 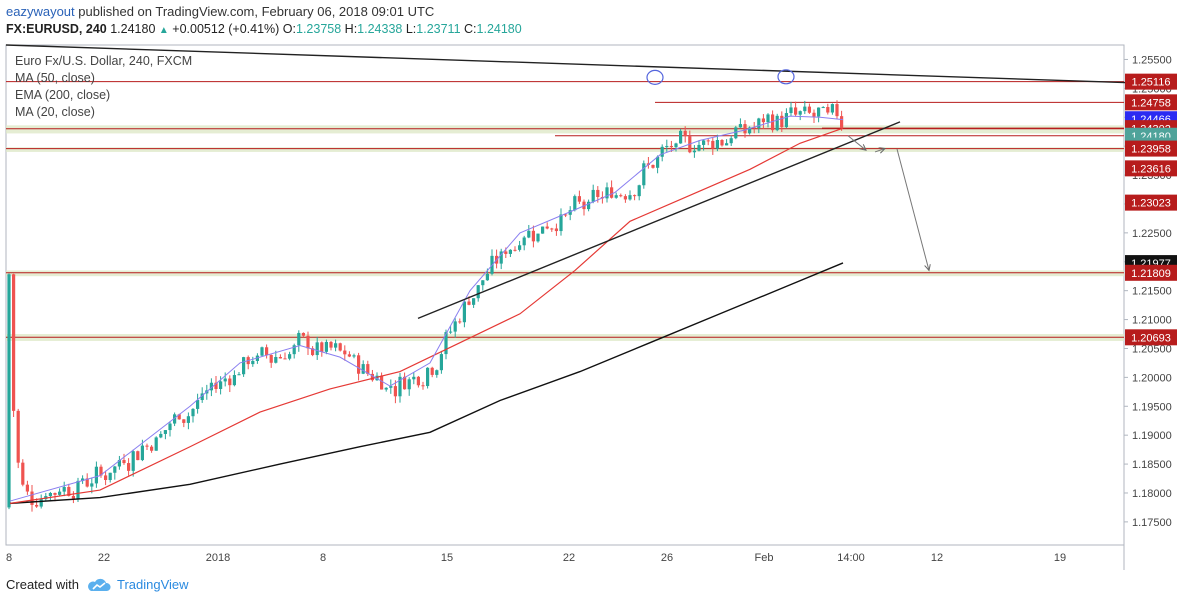 What do you see at coordinates (40, 11) in the screenshot?
I see `publisher-username: eazywayout` at bounding box center [40, 11].